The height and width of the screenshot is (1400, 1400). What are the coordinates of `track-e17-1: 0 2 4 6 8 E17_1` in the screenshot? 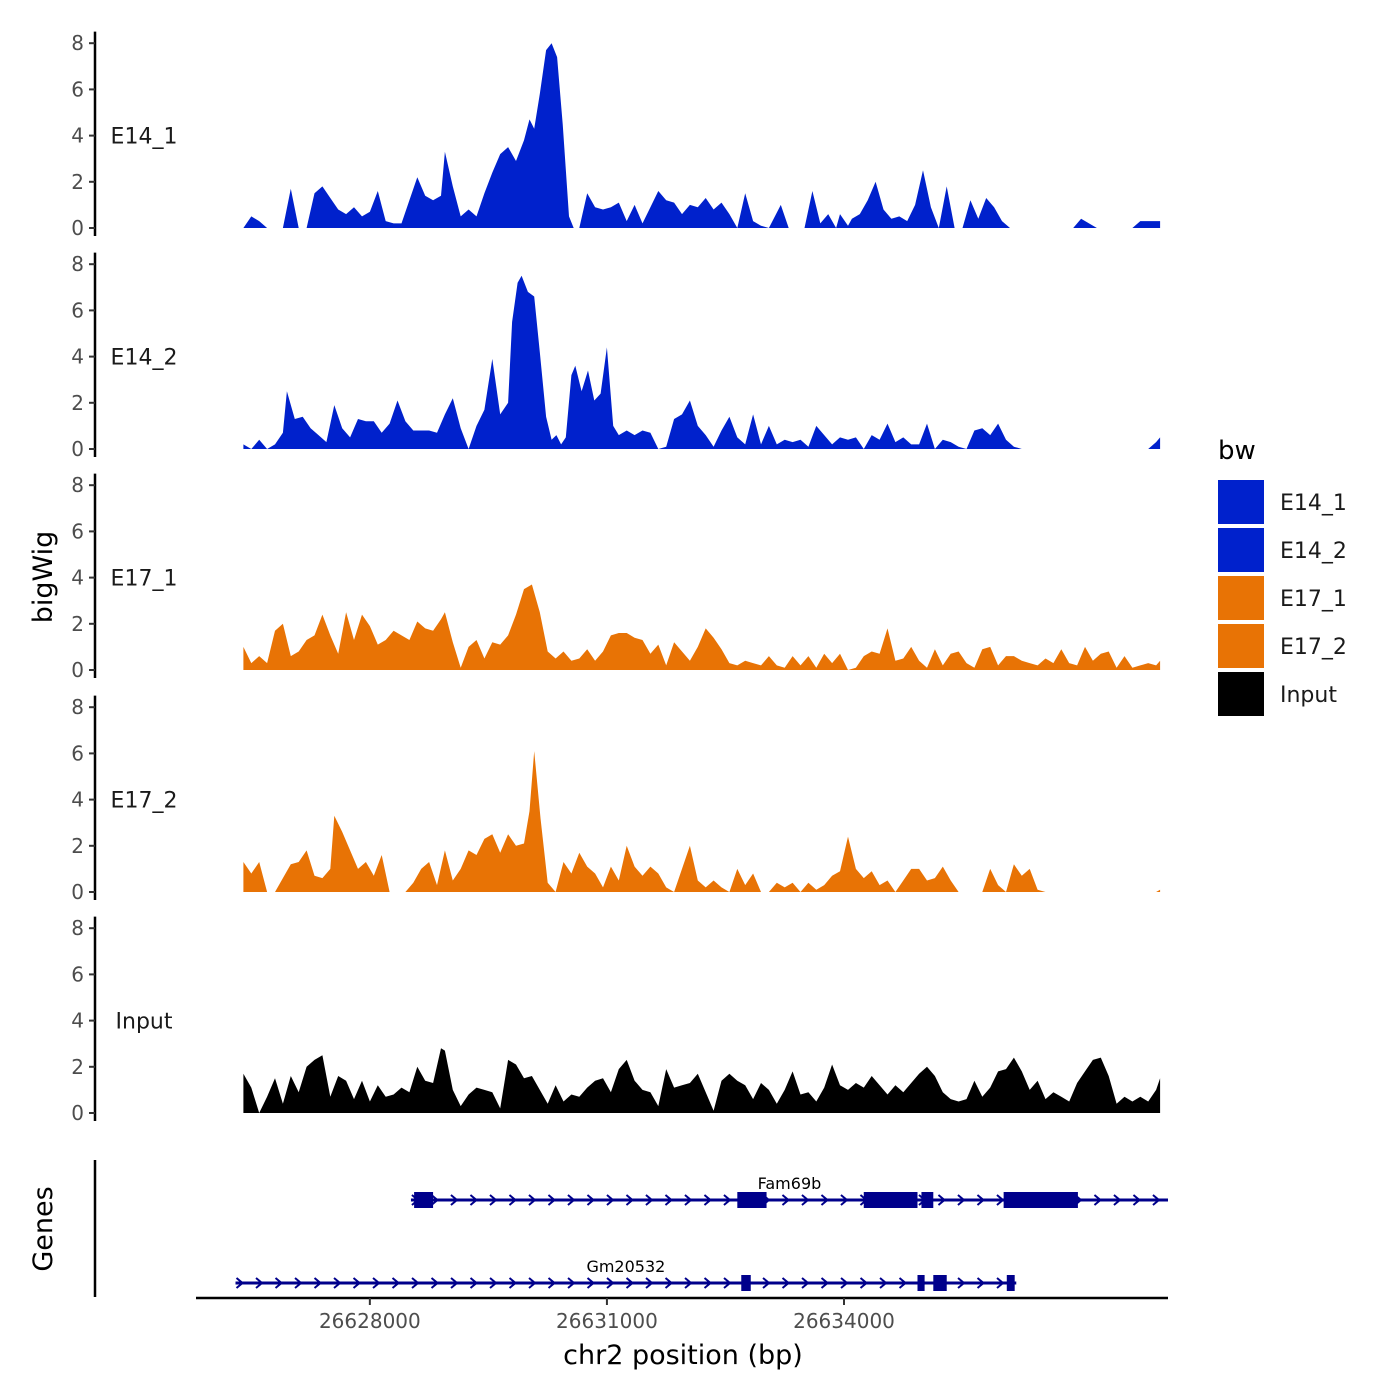 It's located at (616, 577).